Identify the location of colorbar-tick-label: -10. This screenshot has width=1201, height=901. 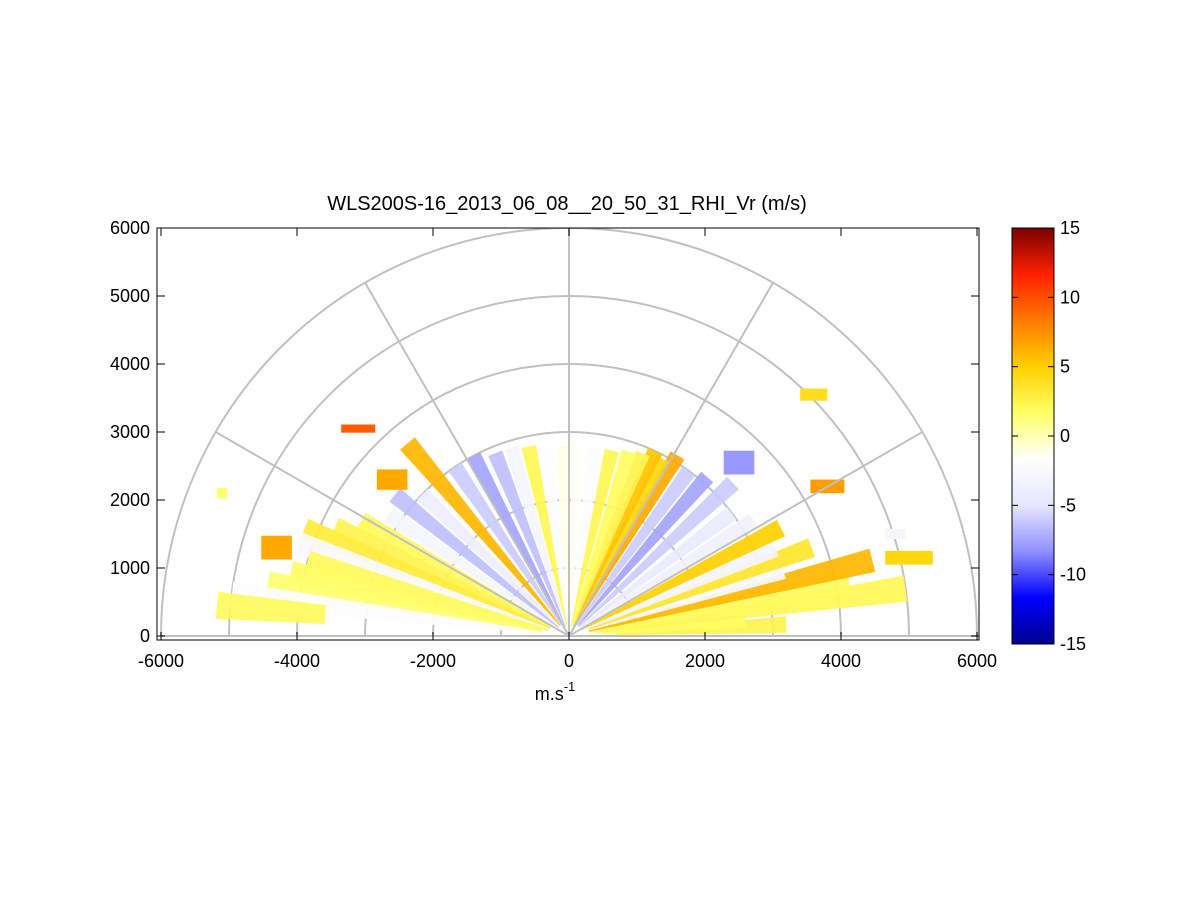
(1073, 575).